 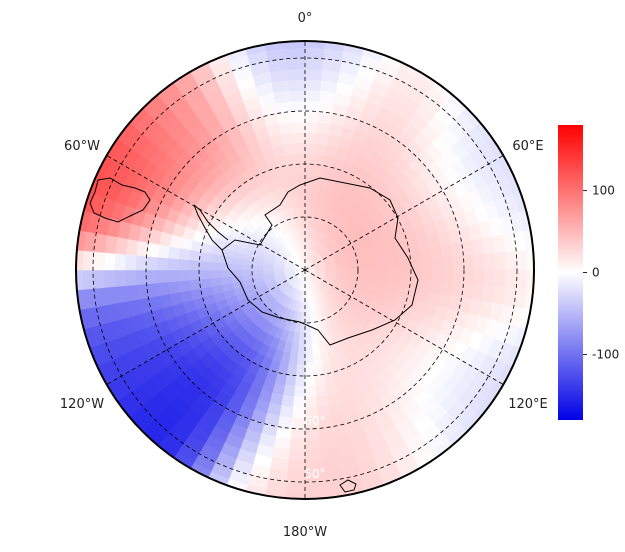 What do you see at coordinates (605, 354) in the screenshot?
I see `colorbar-tick-label: -100` at bounding box center [605, 354].